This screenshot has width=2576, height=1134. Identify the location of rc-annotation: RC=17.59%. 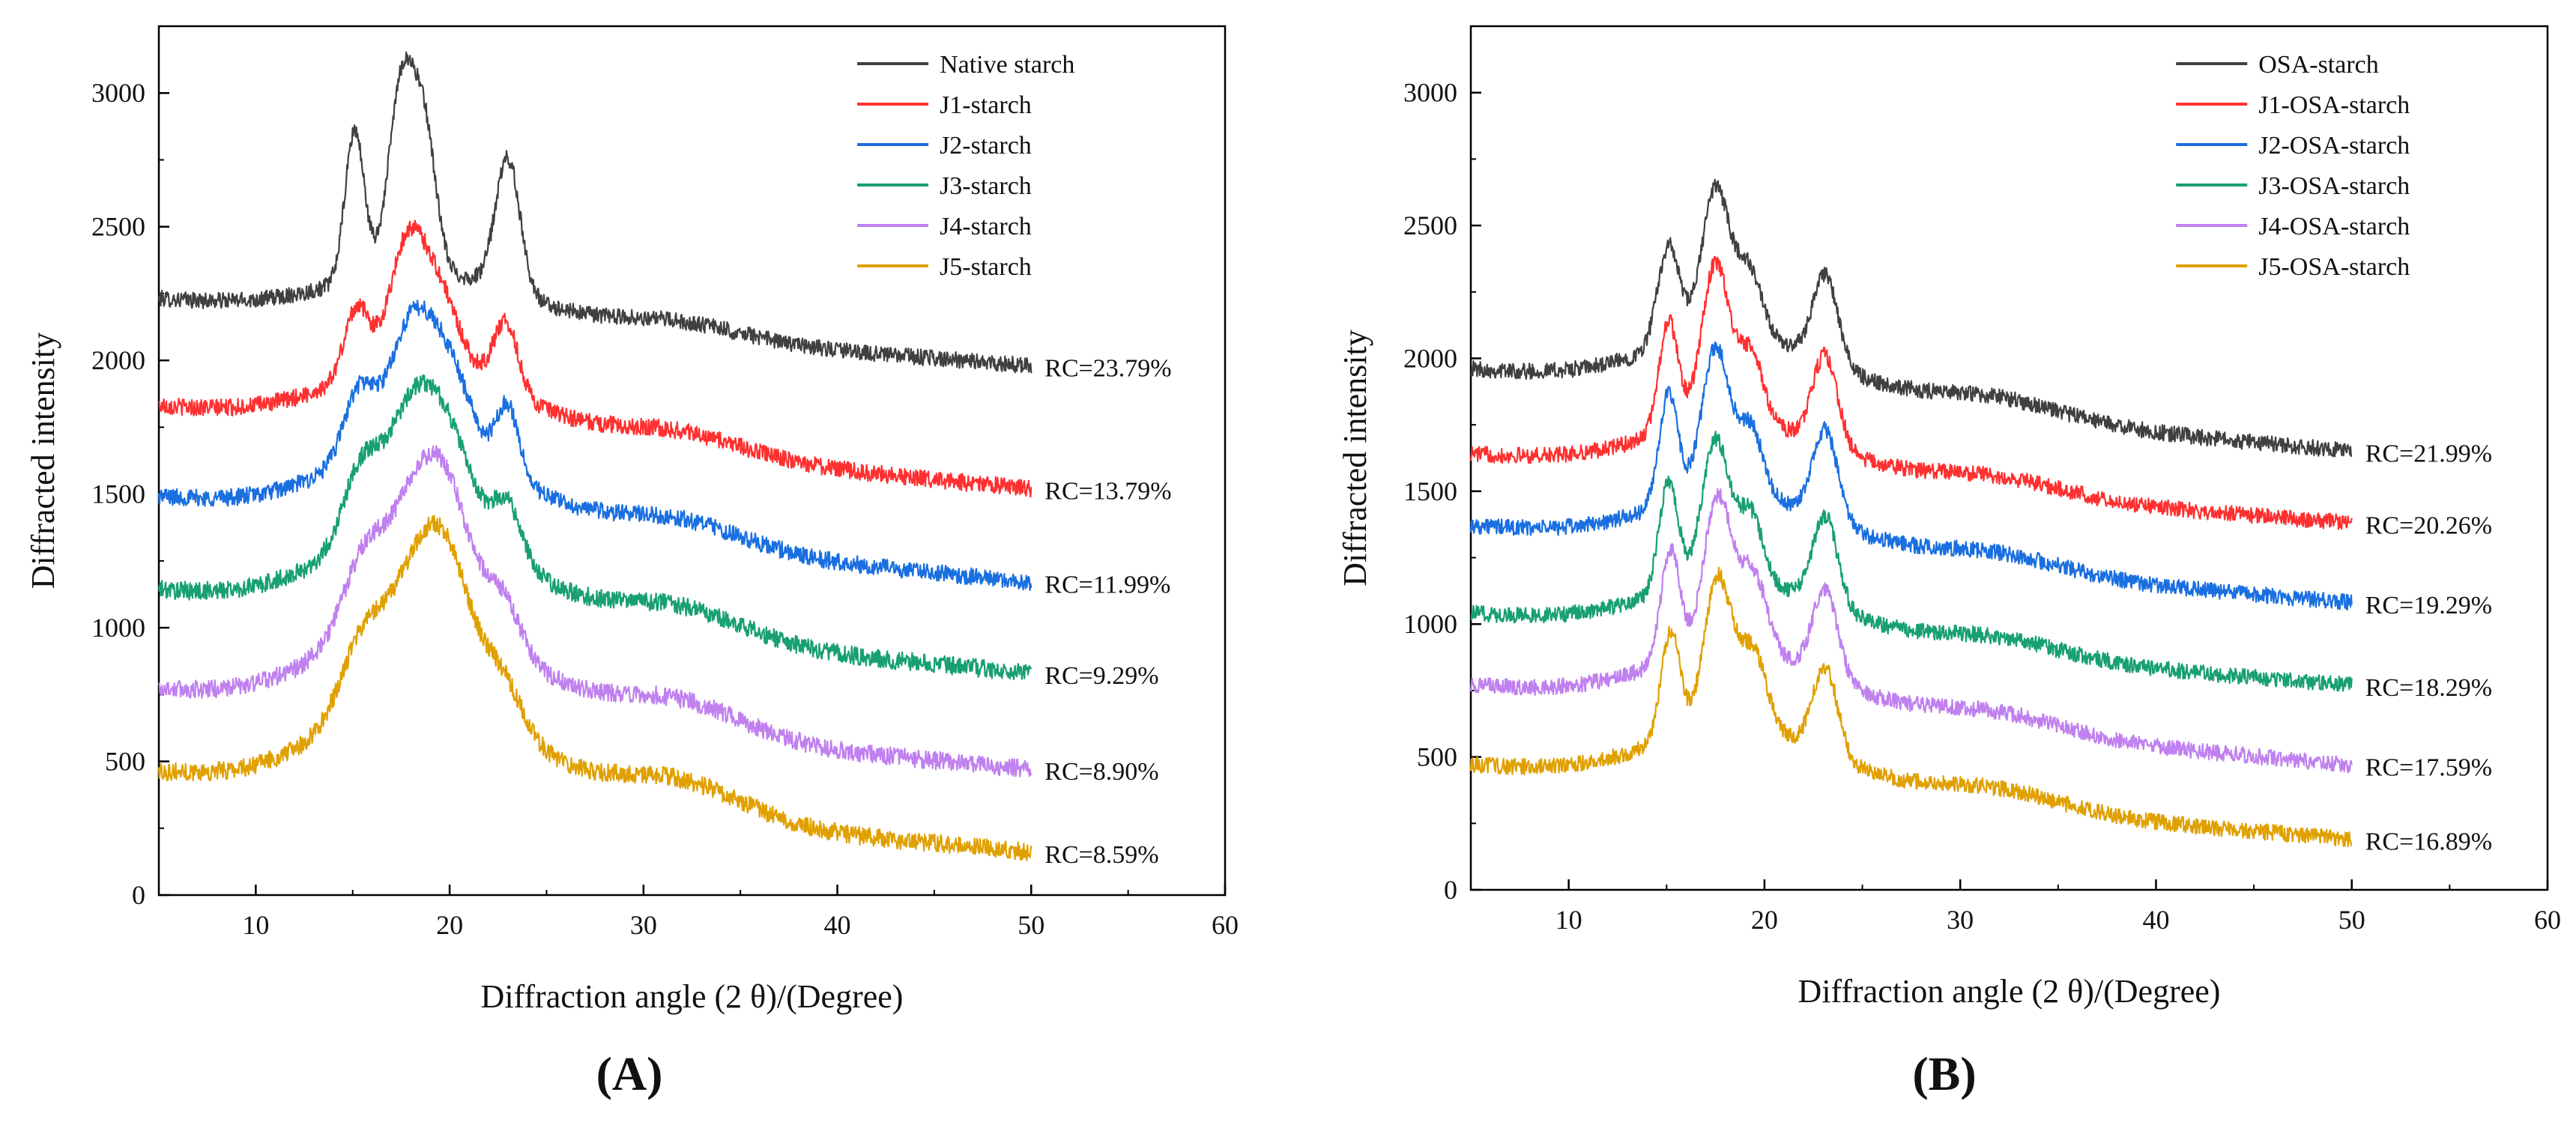
(2428, 767).